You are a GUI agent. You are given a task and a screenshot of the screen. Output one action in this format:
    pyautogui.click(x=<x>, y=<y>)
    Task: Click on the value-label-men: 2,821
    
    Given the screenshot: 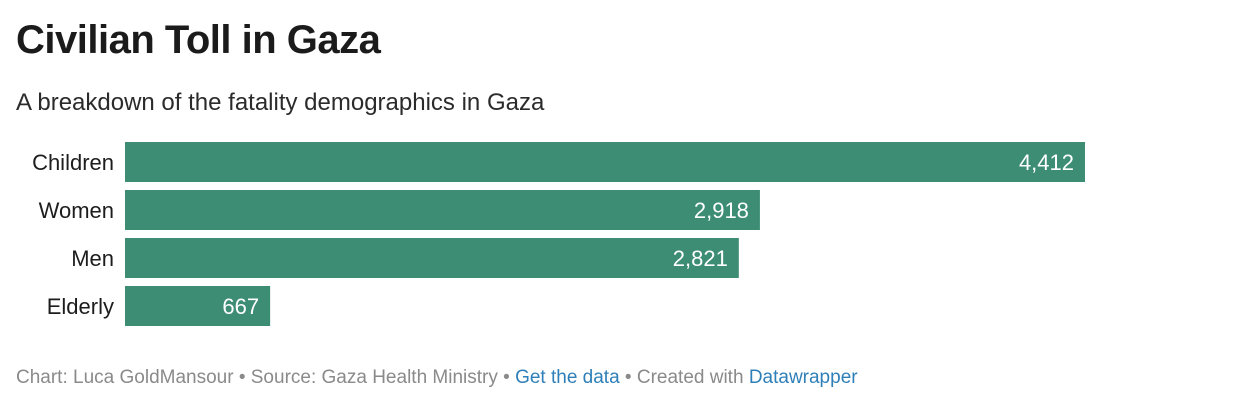 What is the action you would take?
    pyautogui.click(x=700, y=258)
    